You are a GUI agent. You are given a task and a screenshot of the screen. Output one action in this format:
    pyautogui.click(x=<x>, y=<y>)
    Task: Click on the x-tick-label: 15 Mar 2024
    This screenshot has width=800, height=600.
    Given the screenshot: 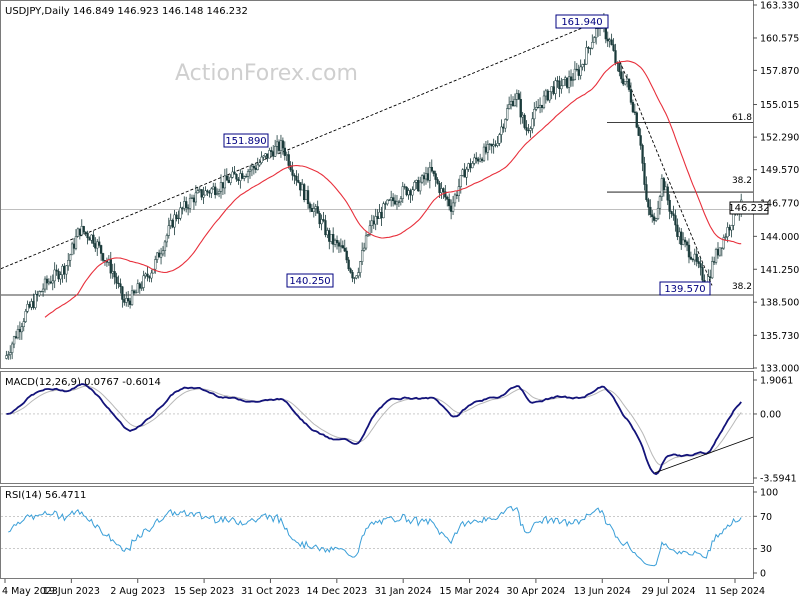 What is the action you would take?
    pyautogui.click(x=469, y=591)
    